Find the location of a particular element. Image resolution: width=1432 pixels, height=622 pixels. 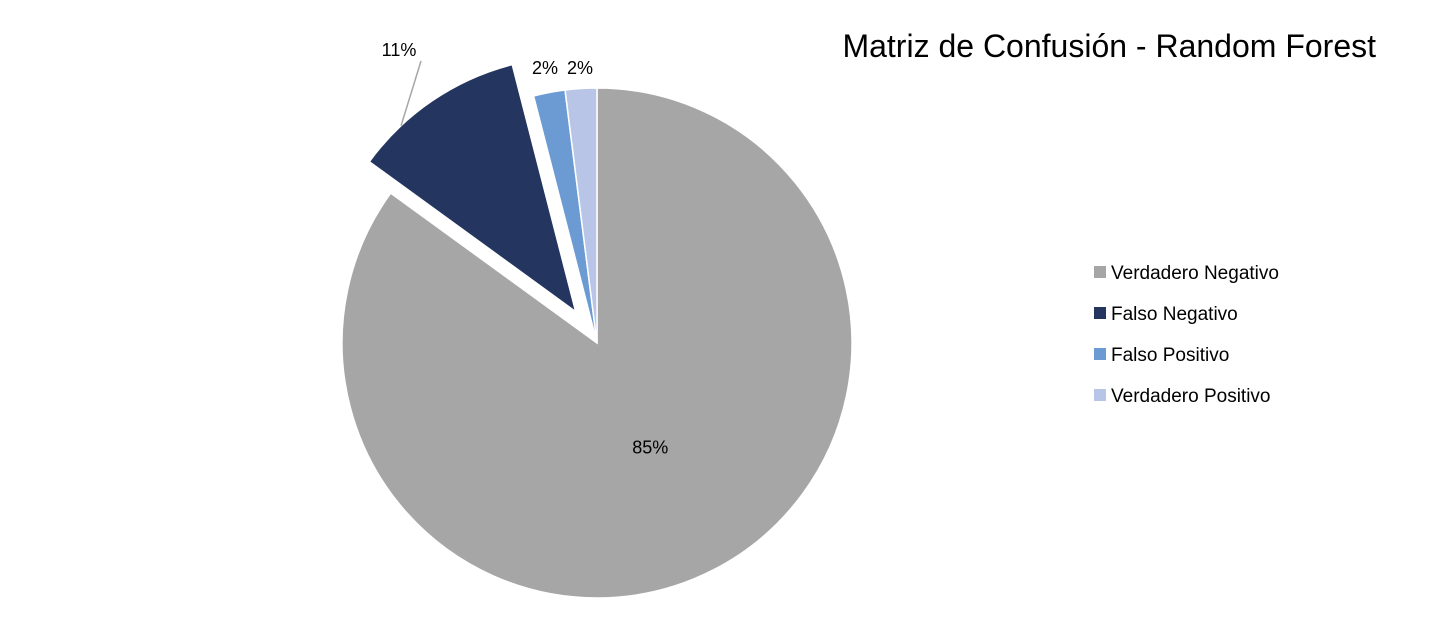

legend-swatch-falso-negativo is located at coordinates (1100, 313).